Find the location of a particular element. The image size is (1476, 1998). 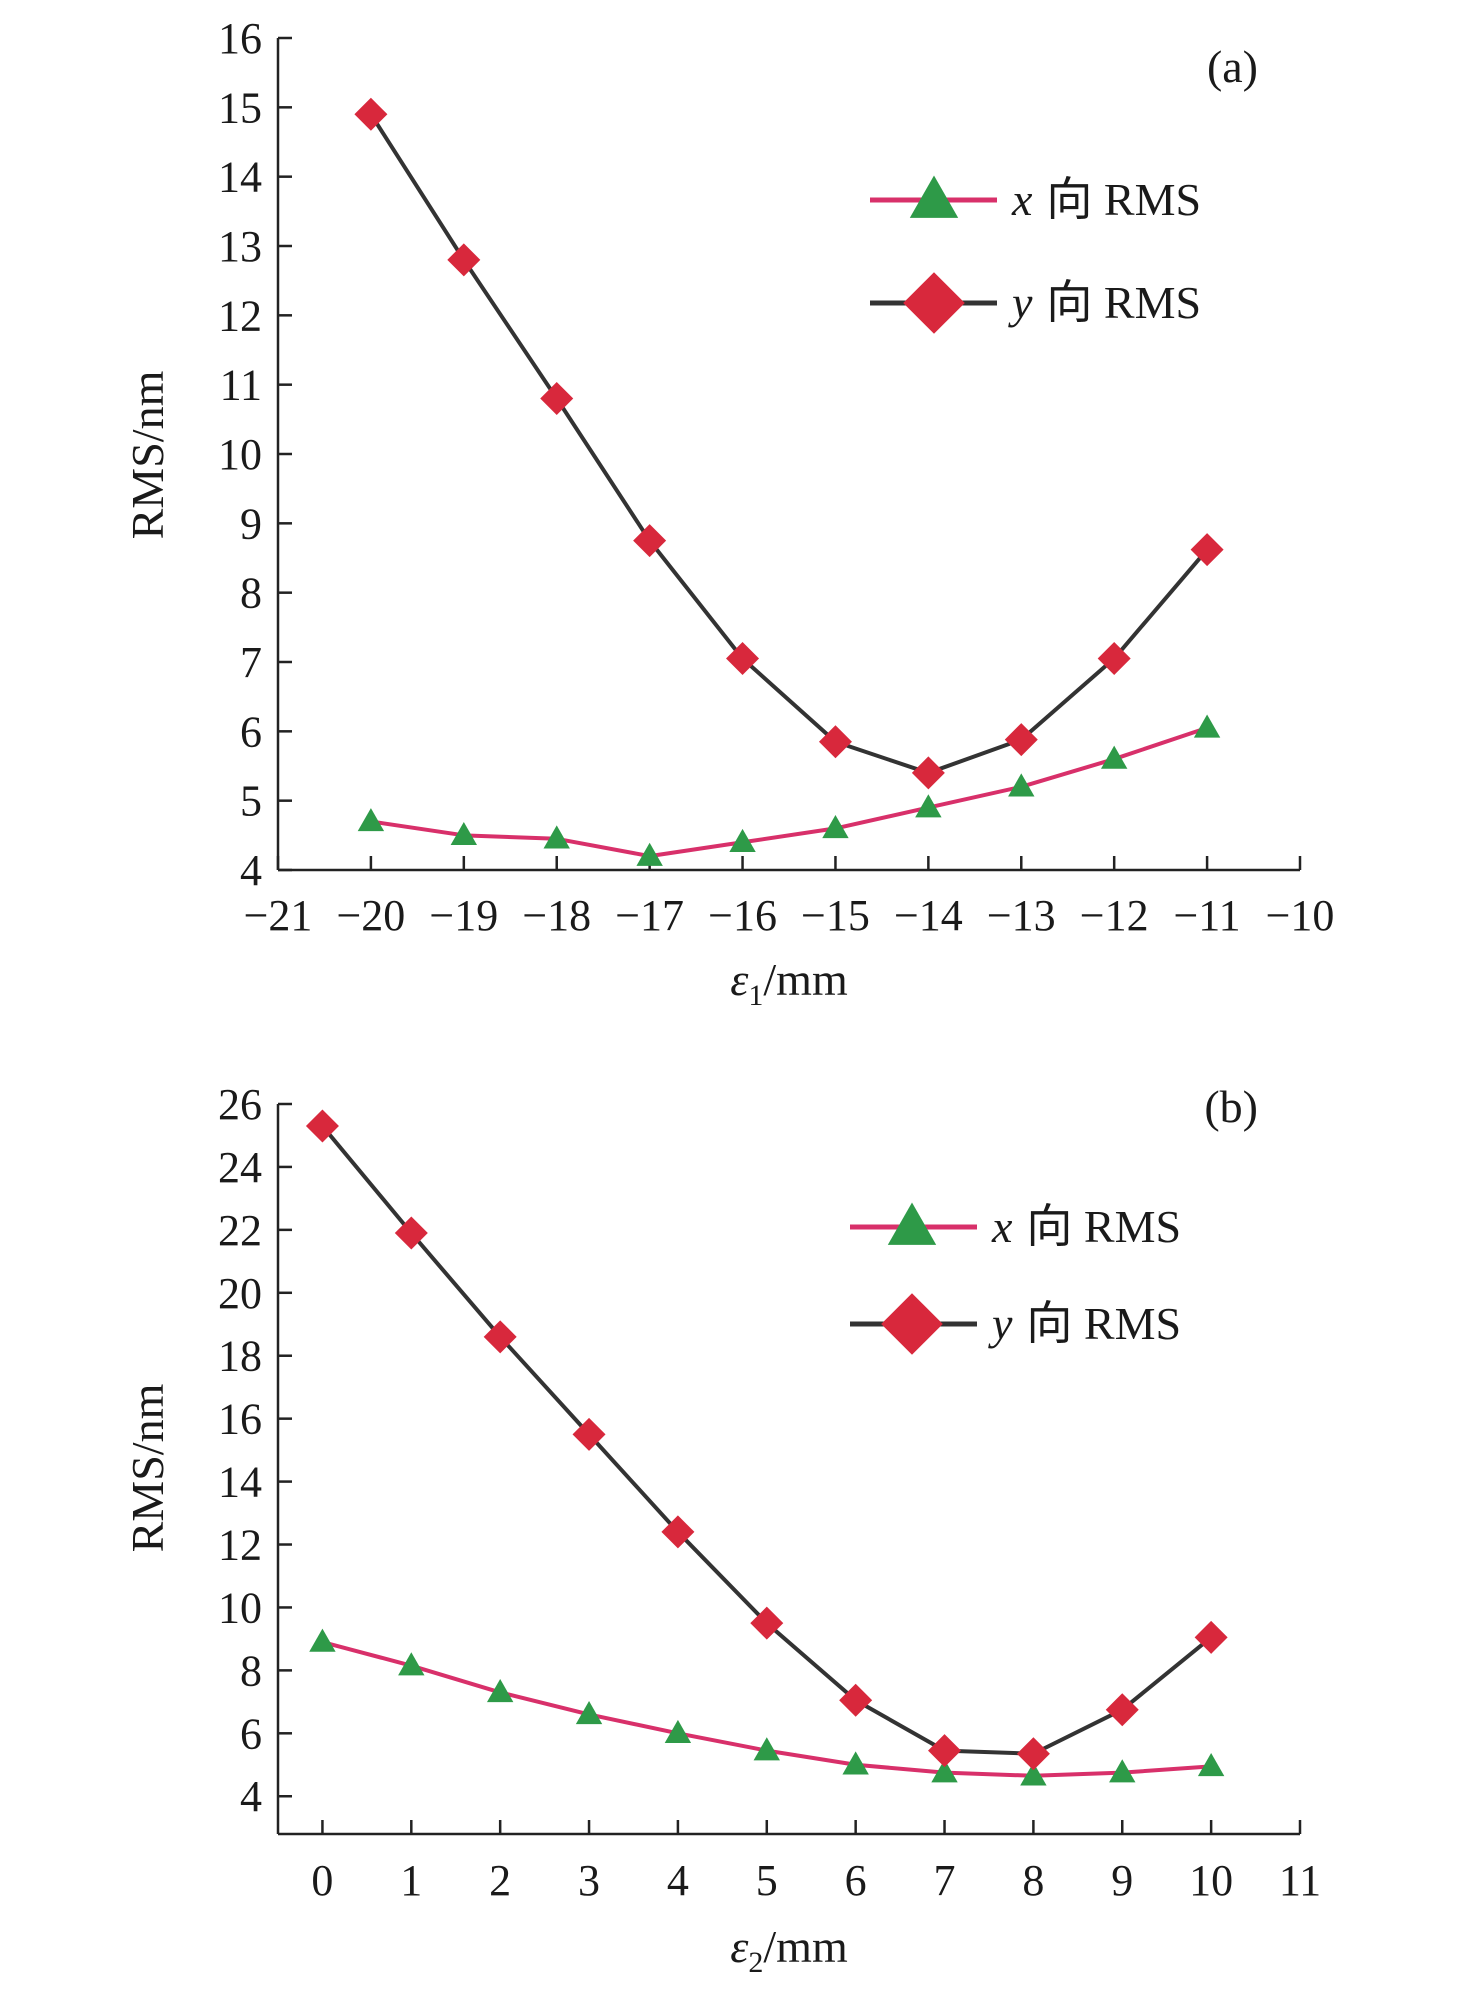

x-axis-title: ε1/mm is located at coordinates (789, 983).